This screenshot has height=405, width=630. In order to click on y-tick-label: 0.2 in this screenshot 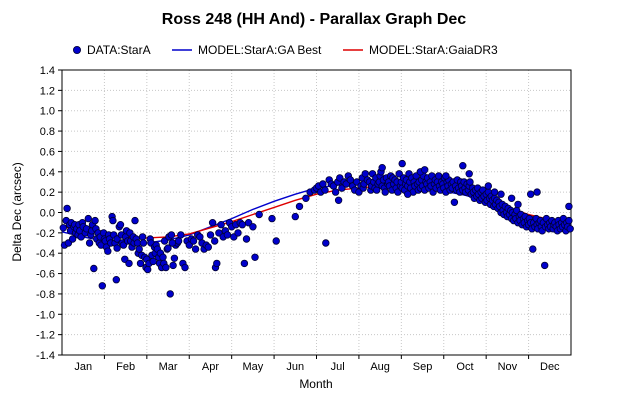, I will do `click(47, 193)`.